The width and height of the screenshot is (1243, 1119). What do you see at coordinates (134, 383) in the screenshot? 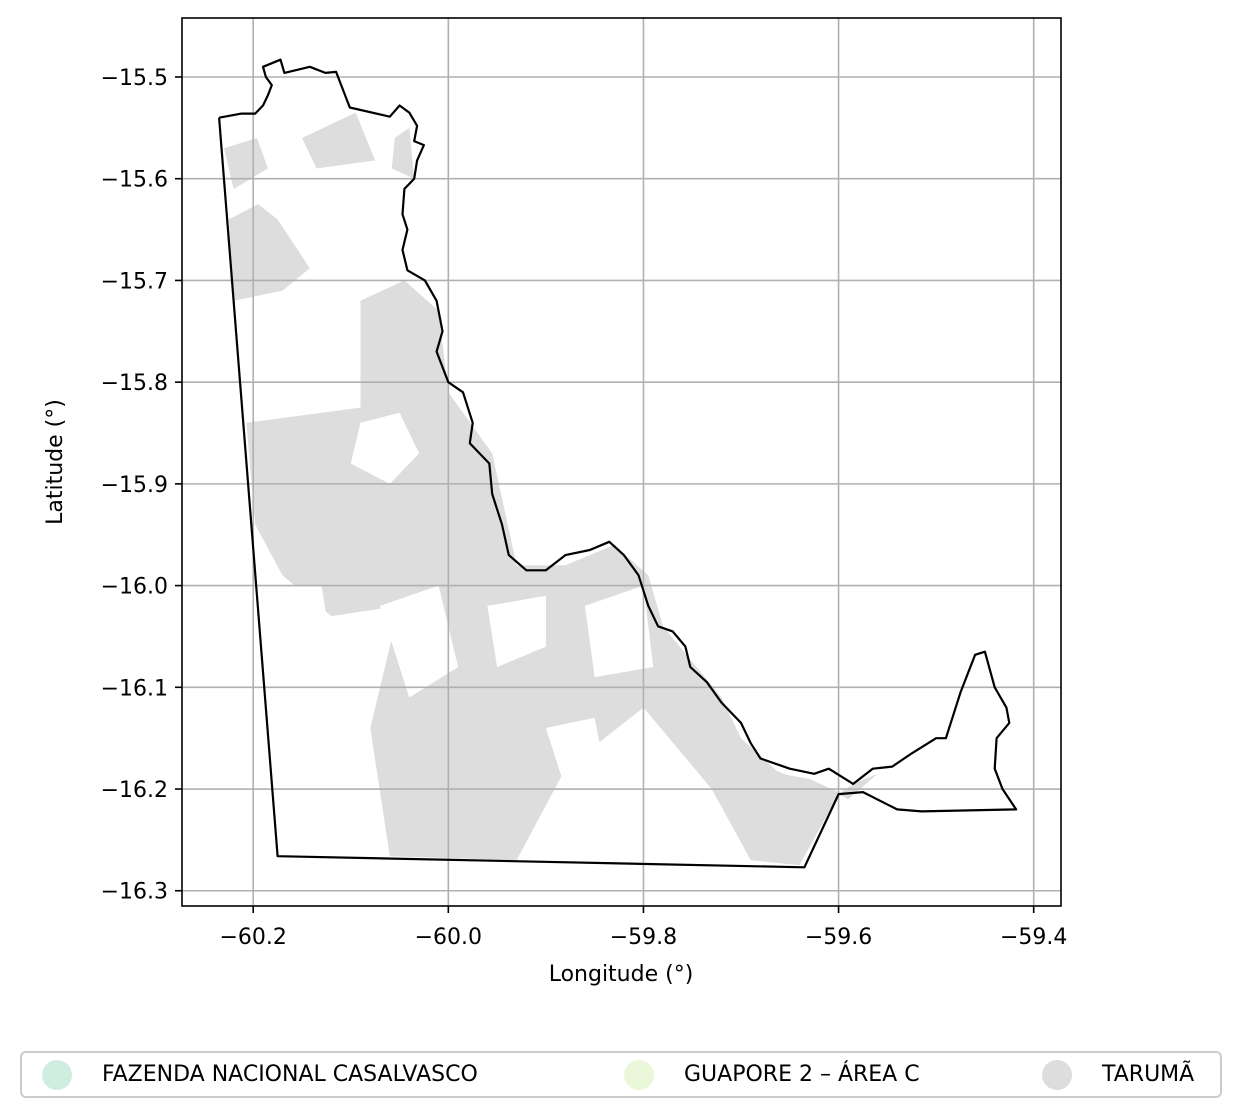
I see `y-tick-label-3: −15.8` at bounding box center [134, 383].